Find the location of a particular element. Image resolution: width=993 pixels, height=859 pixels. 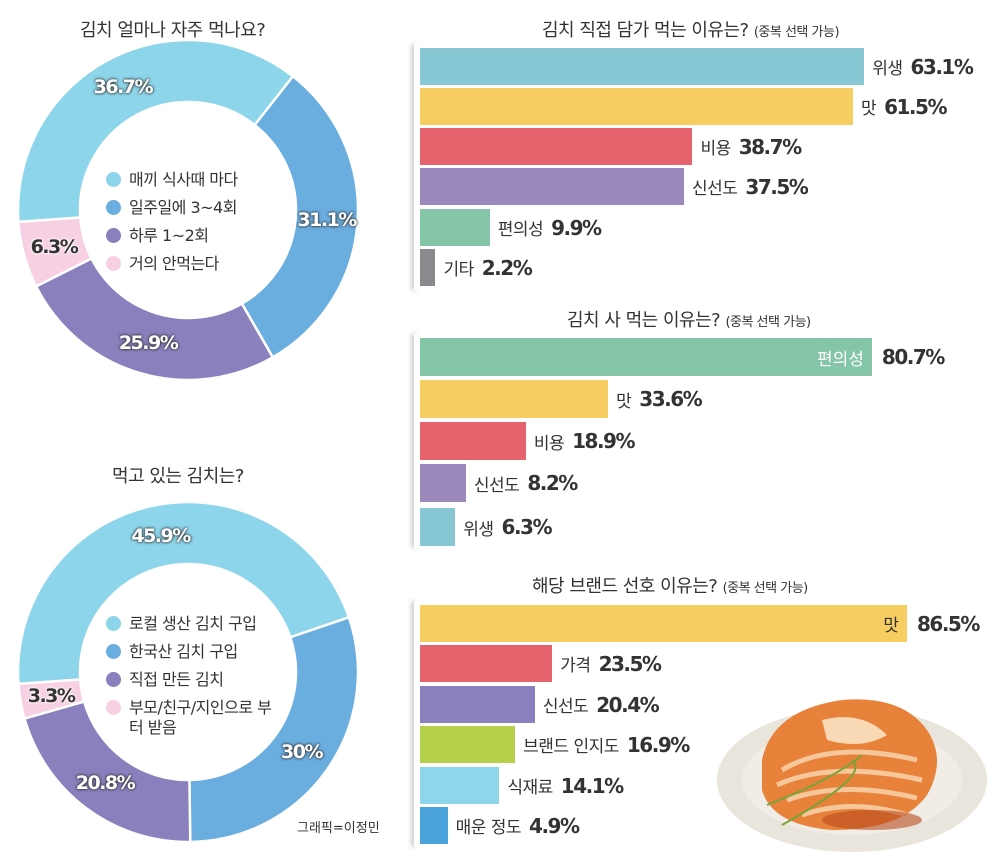

bar-inside-label: 편의성 is located at coordinates (844, 357).